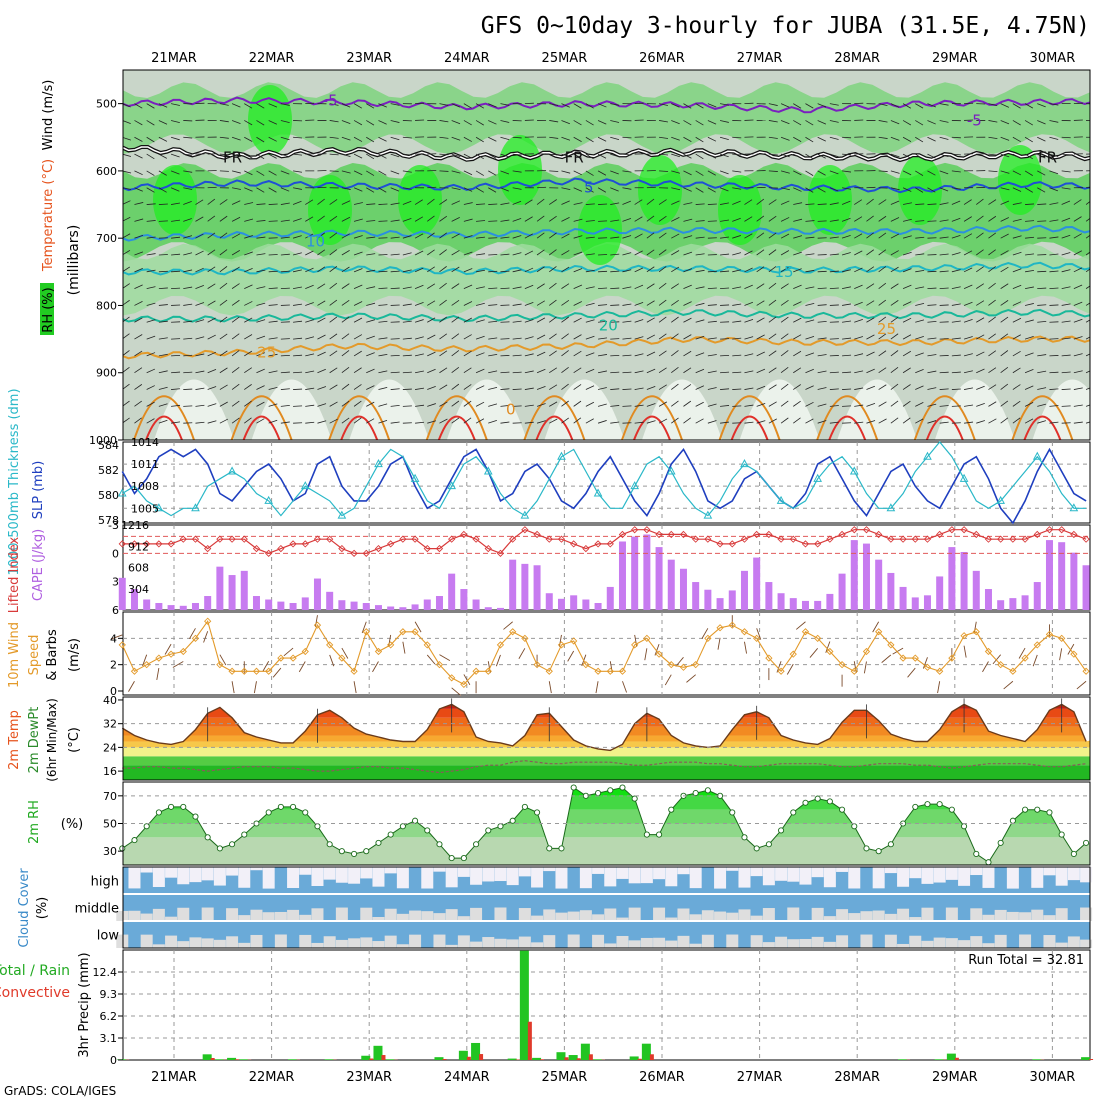 Image resolution: width=1100 pixels, height=1100 pixels. What do you see at coordinates (606, 706) in the screenshot?
I see `temp-color-band` at bounding box center [606, 706].